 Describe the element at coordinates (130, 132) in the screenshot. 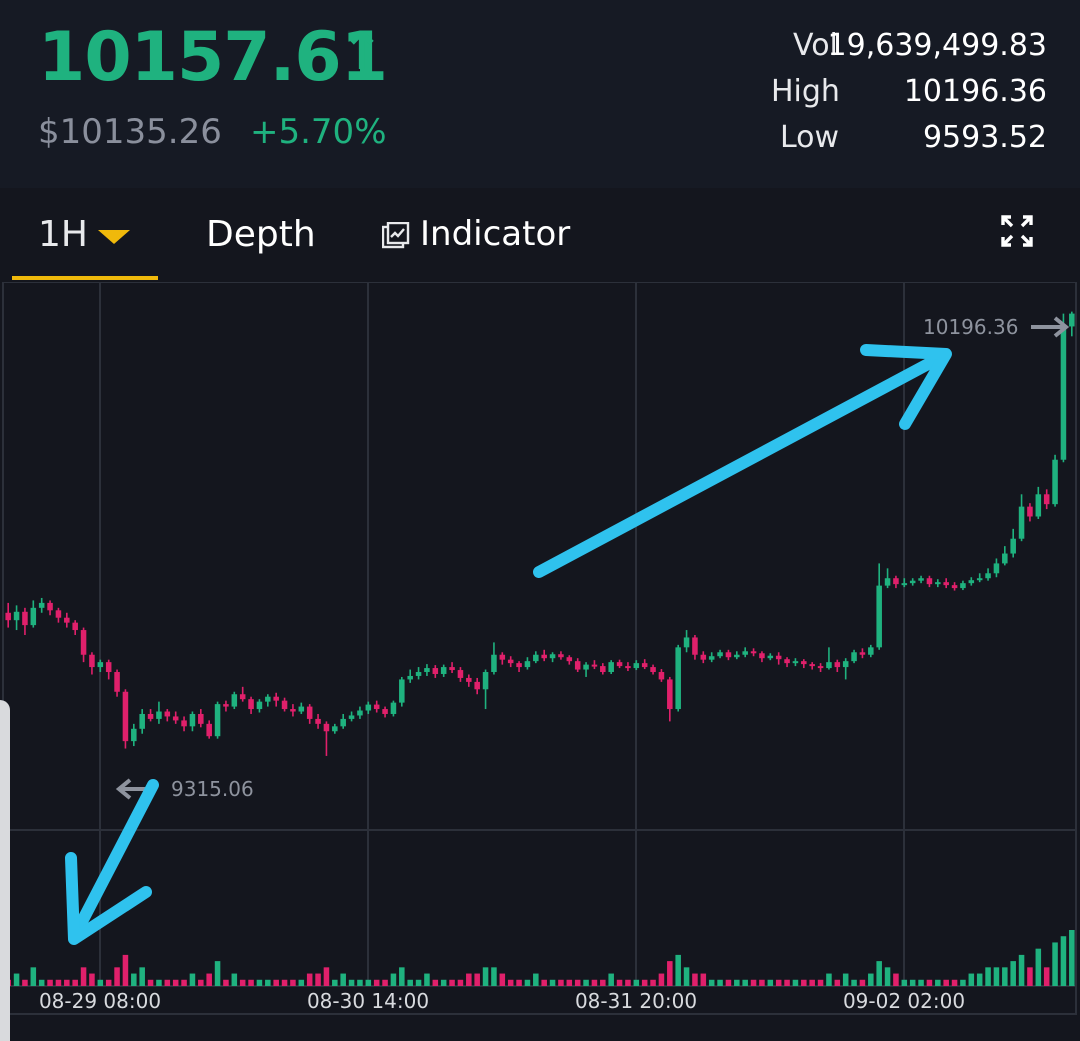

I see `usd-price: $10135.26` at that location.